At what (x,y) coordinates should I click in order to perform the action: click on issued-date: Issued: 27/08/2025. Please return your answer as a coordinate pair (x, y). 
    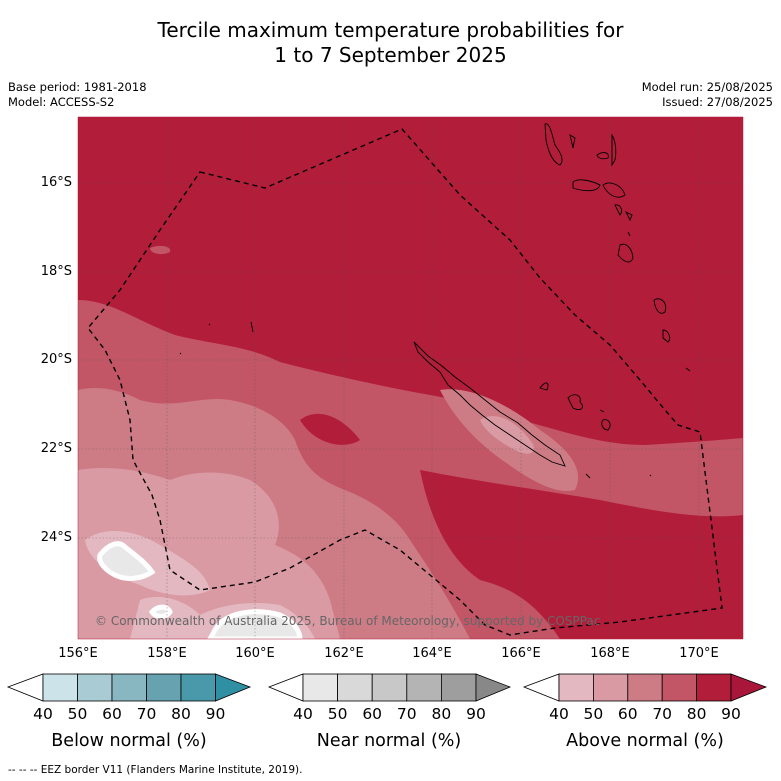
    Looking at the image, I should click on (717, 102).